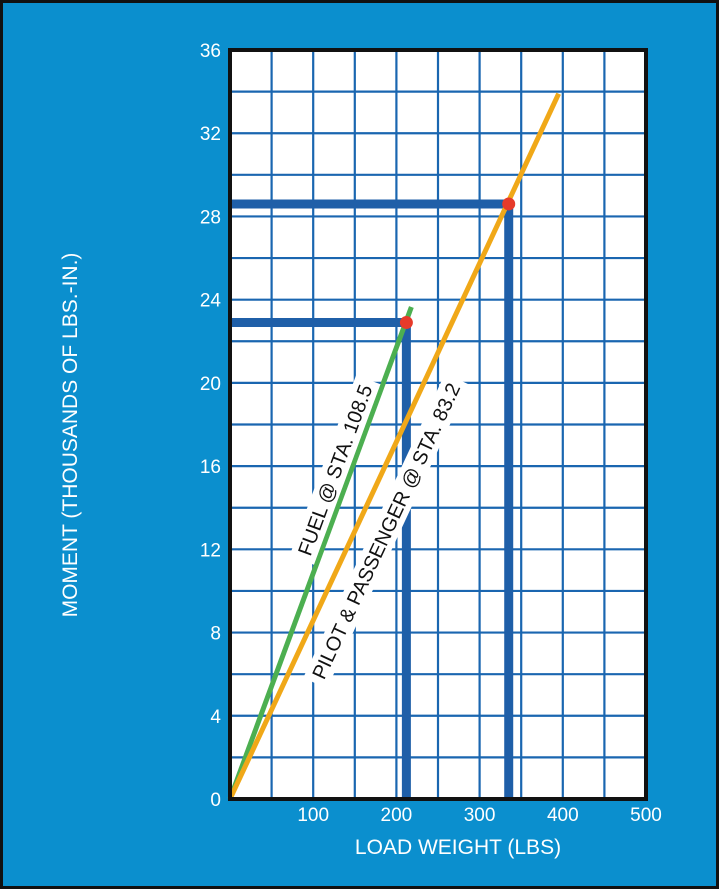 Image resolution: width=719 pixels, height=892 pixels. I want to click on y-tick-label: 20, so click(210, 384).